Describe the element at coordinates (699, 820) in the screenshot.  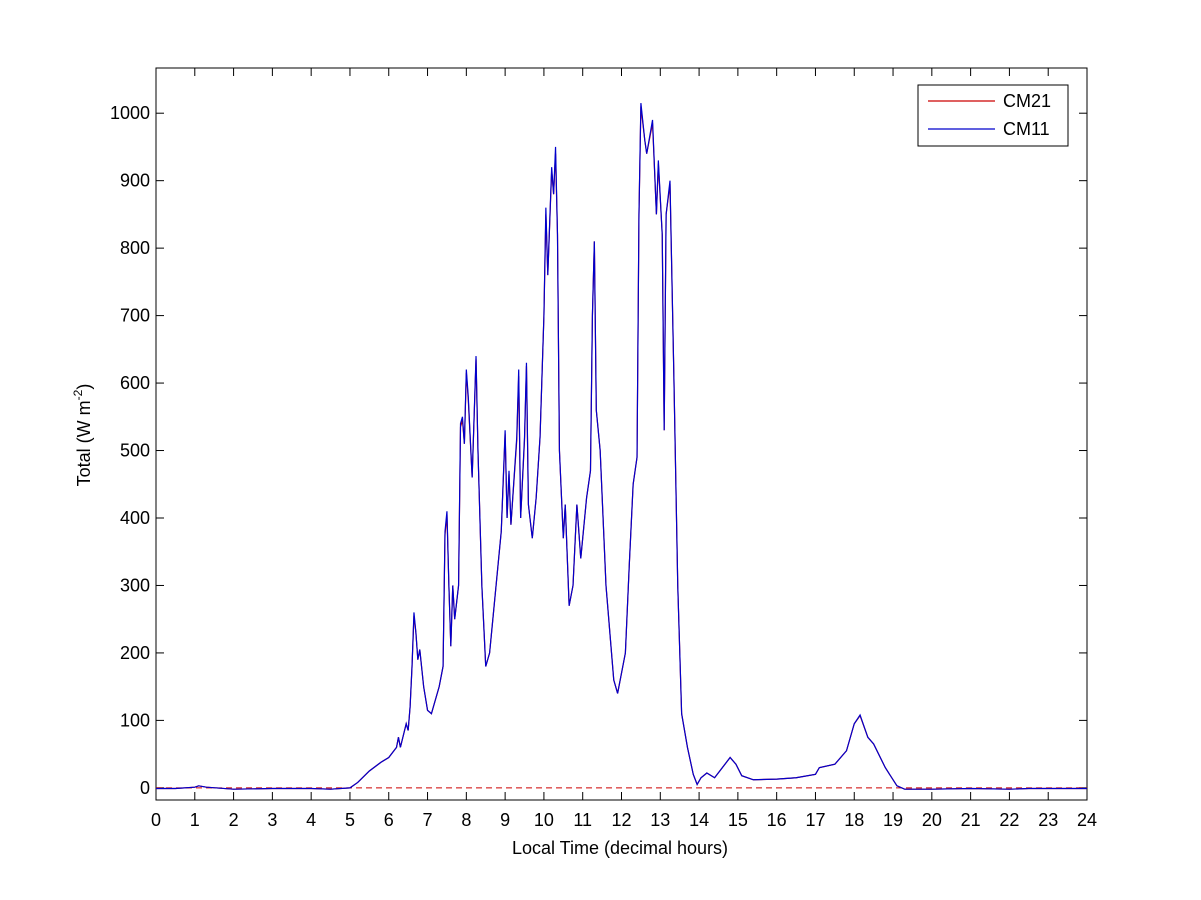
I see `x-tick-label: 14` at that location.